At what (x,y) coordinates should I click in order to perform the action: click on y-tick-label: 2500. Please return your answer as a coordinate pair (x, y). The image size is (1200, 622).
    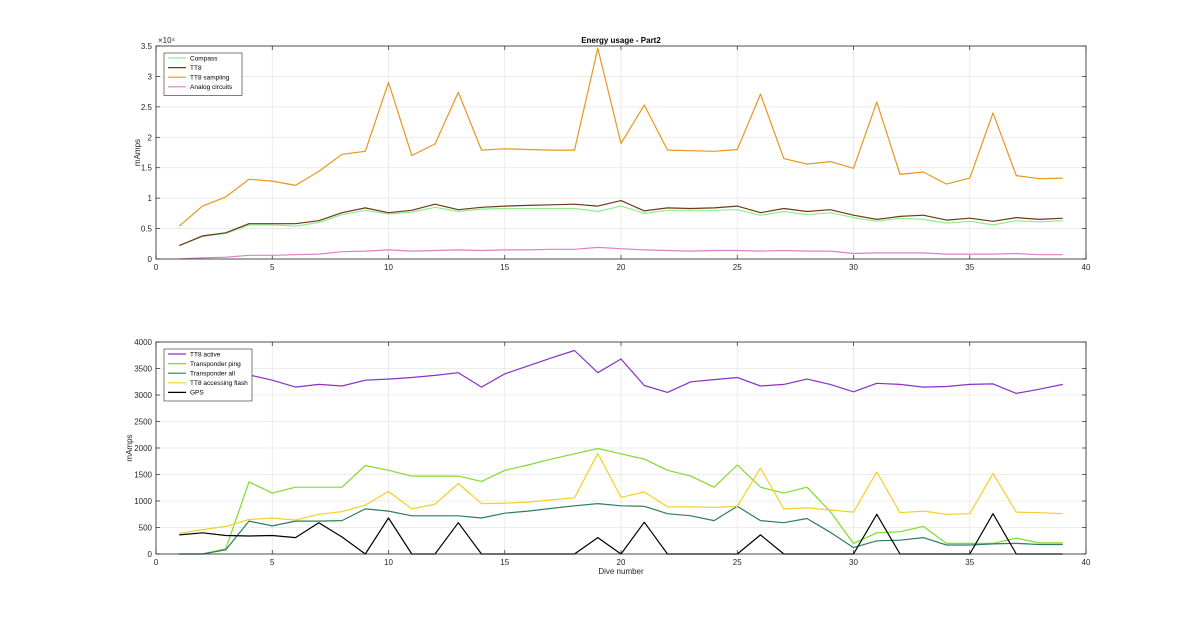
    Looking at the image, I should click on (143, 422).